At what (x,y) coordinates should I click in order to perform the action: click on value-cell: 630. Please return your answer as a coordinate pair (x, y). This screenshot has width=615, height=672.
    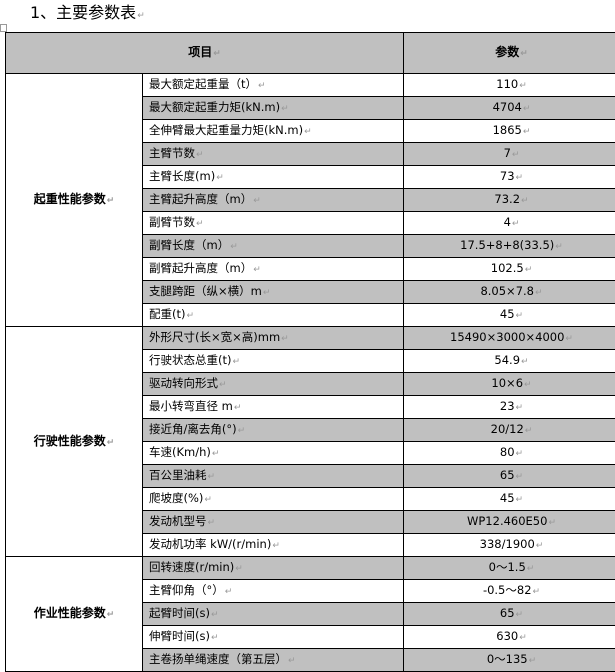
    Looking at the image, I should click on (509, 637).